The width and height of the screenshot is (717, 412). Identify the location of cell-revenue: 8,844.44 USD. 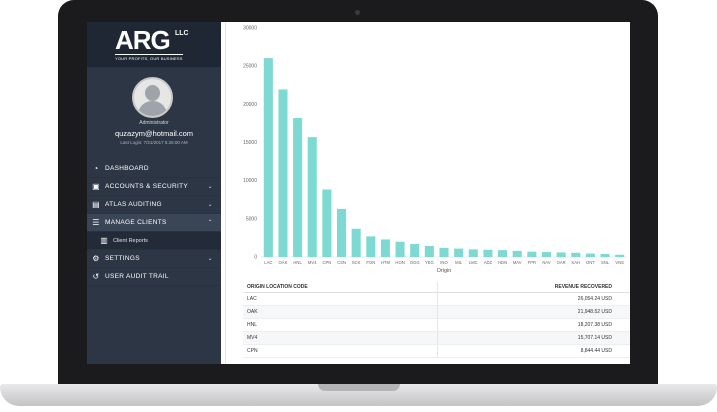
(596, 351).